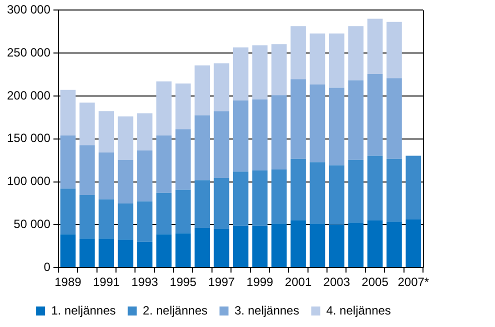  Describe the element at coordinates (83, 310) in the screenshot. I see `legend-label: 1. neljännes` at that location.